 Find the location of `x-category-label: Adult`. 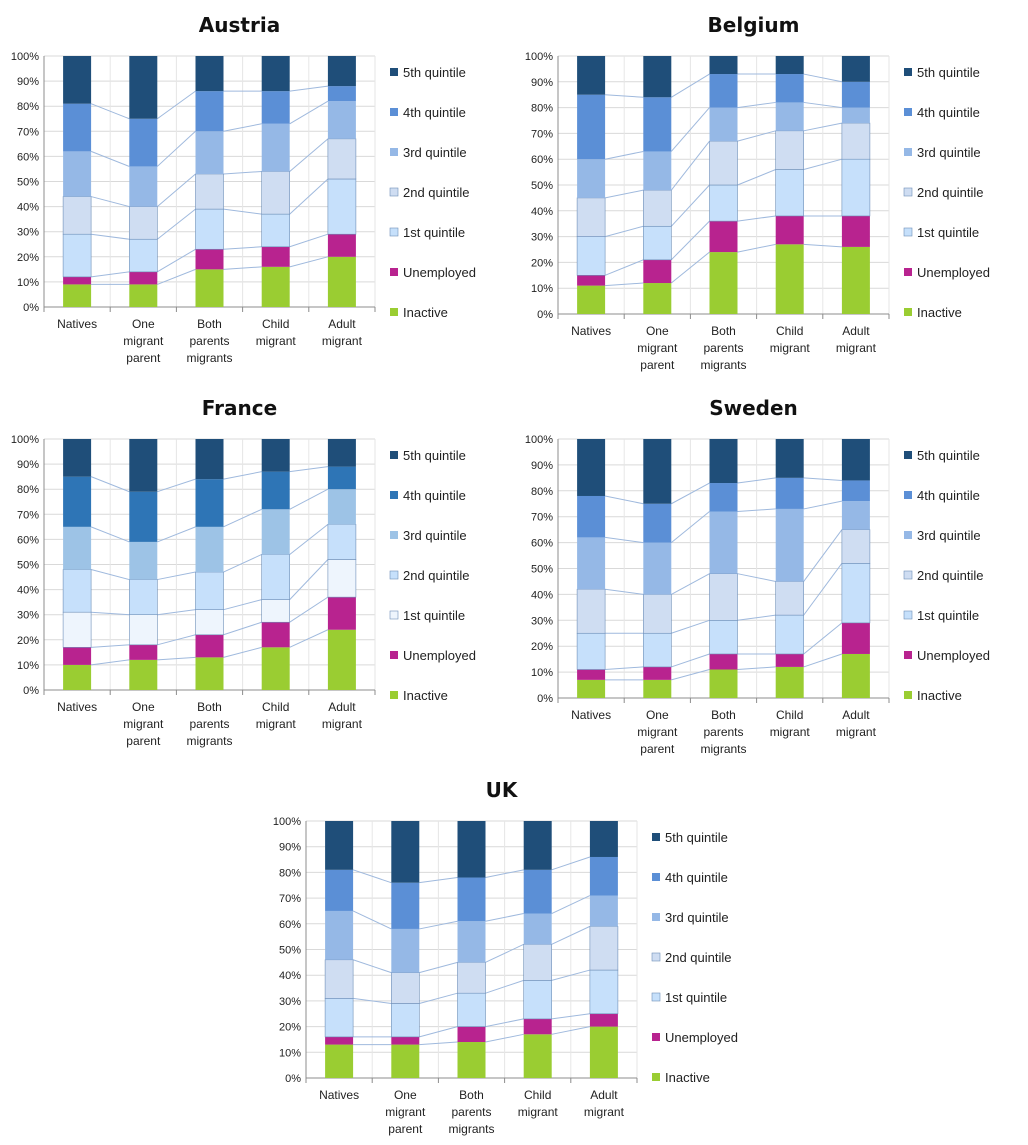

x-category-label: Adult is located at coordinates (604, 1095).